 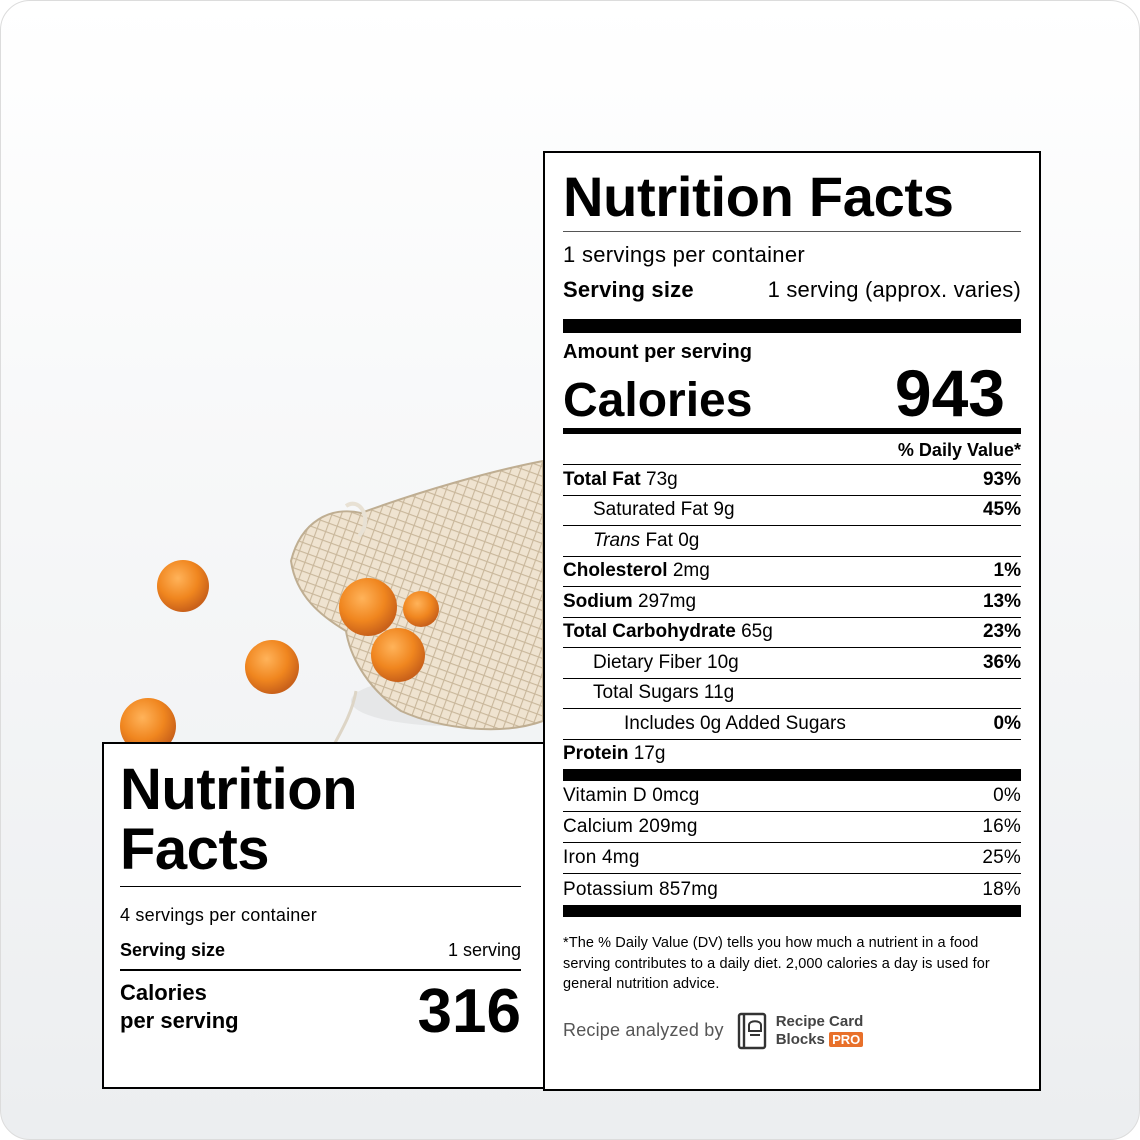 What do you see at coordinates (792, 571) in the screenshot?
I see `nutrient-row-cholesterol: Cholesterol 2mg 1%` at bounding box center [792, 571].